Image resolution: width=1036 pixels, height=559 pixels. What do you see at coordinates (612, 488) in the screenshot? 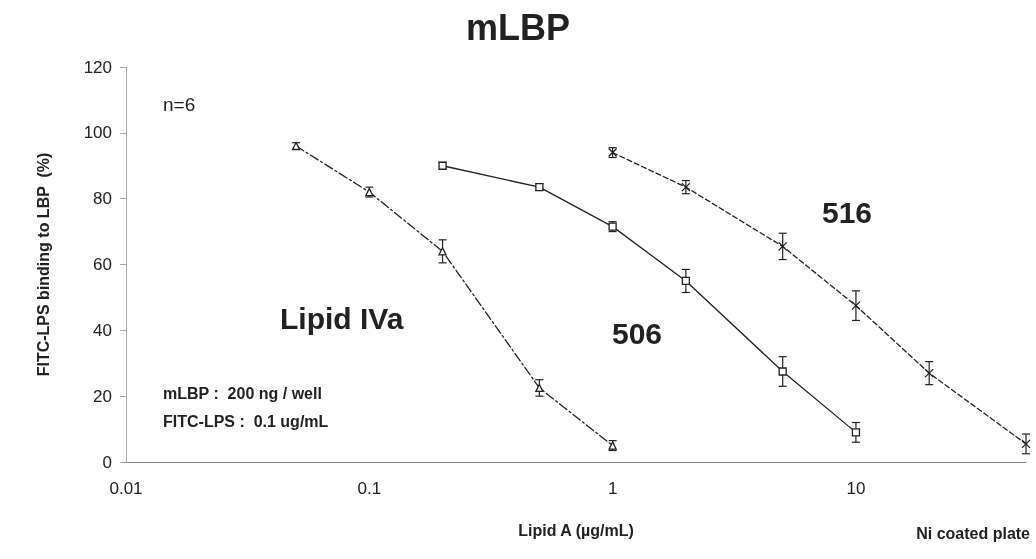
I see `x-tick-label: 1` at bounding box center [612, 488].